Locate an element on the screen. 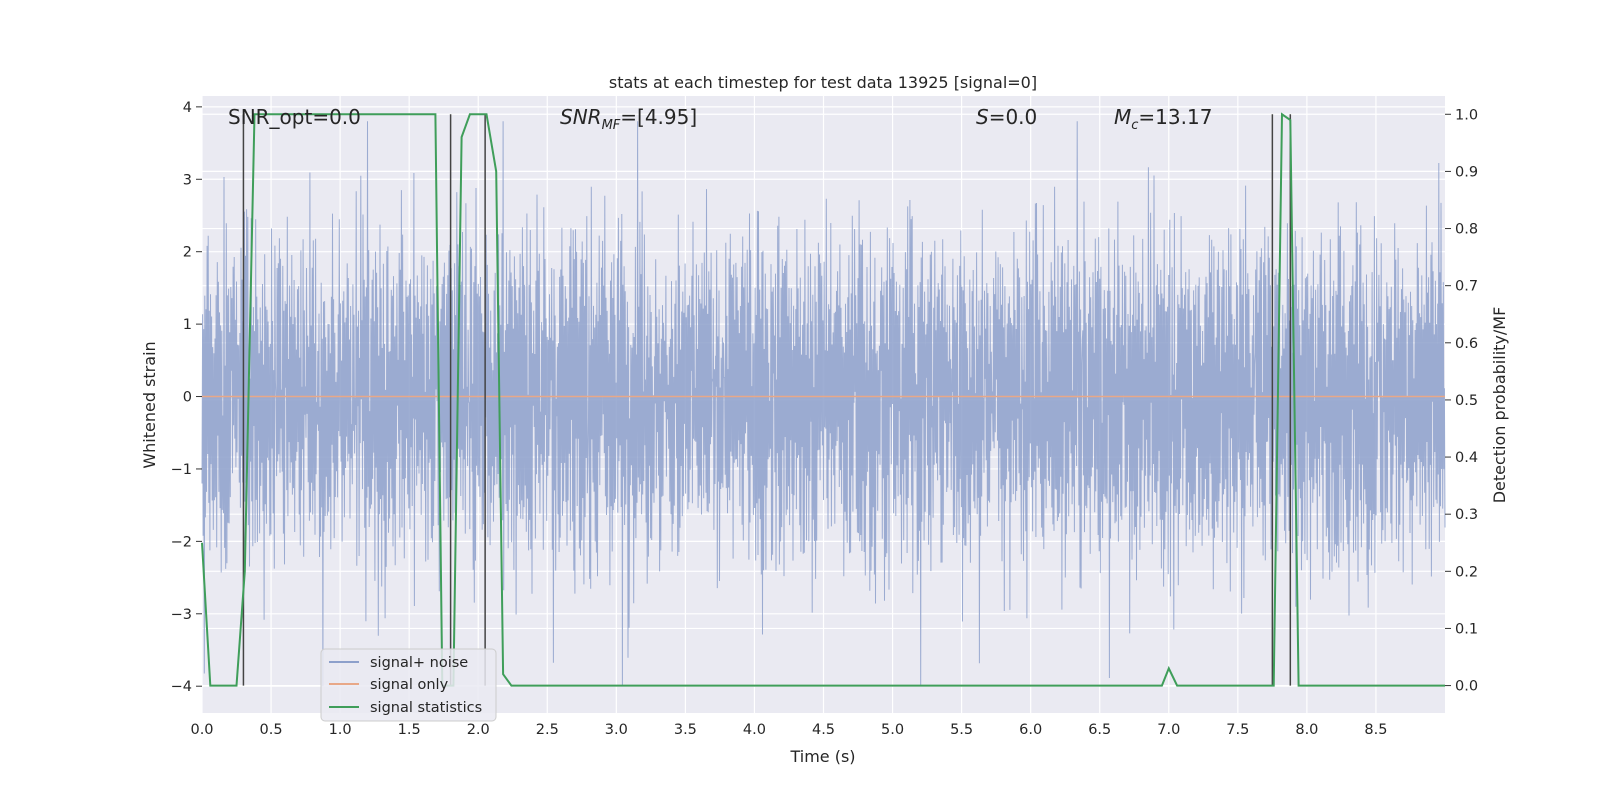 Image resolution: width=1600 pixels, height=804 pixels. annotation-s: S=0.0 is located at coordinates (1006, 117).